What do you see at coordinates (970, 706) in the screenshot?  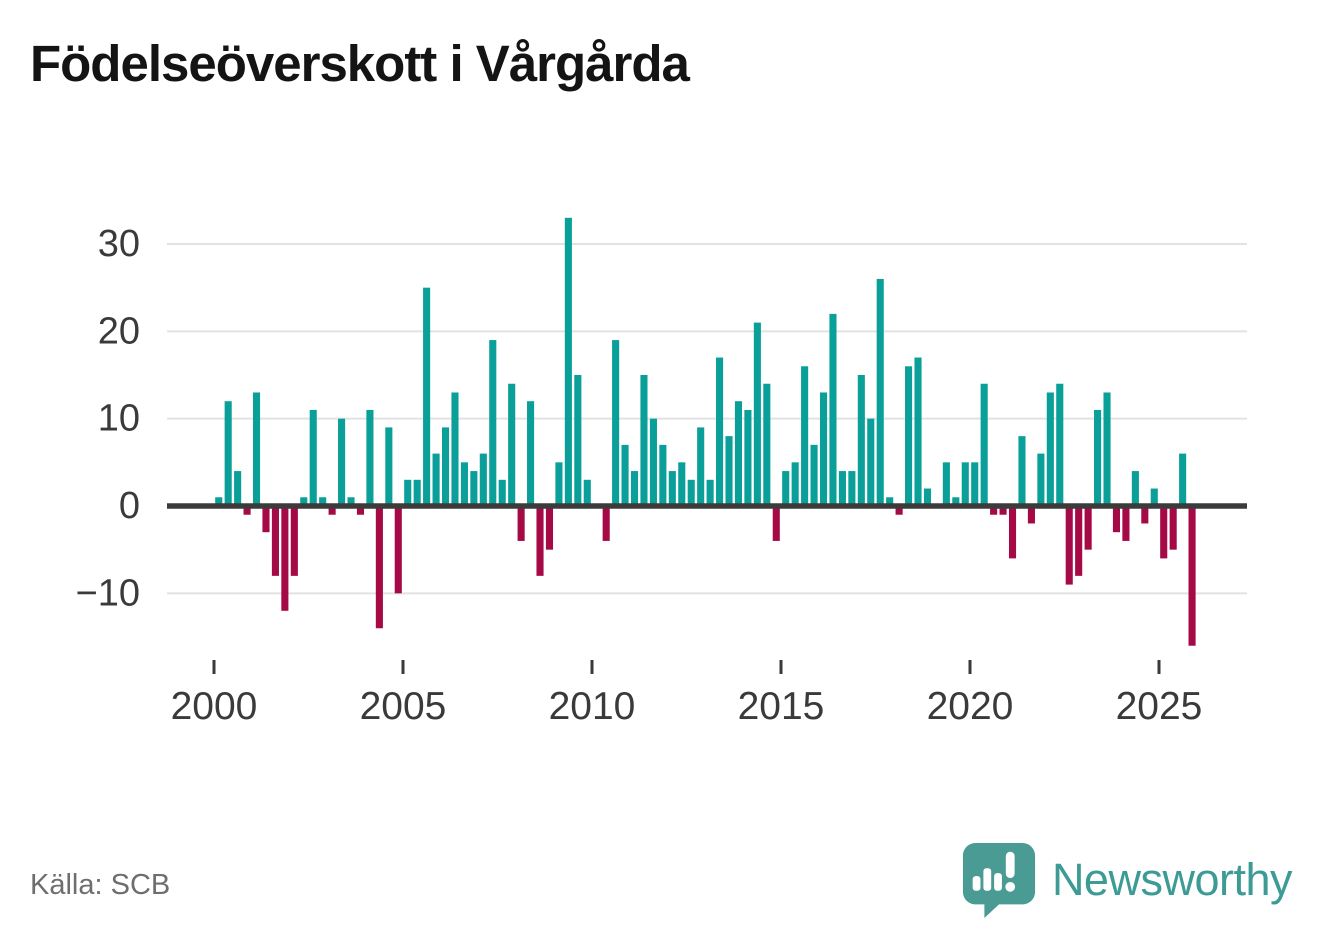 I see `x-tick-label: 2020` at bounding box center [970, 706].